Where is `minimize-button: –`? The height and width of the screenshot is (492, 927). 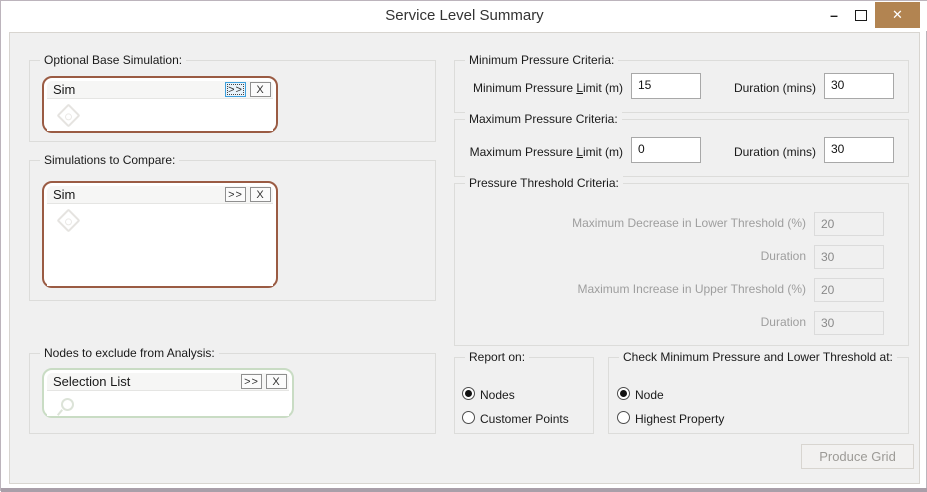 minimize-button: – is located at coordinates (834, 15).